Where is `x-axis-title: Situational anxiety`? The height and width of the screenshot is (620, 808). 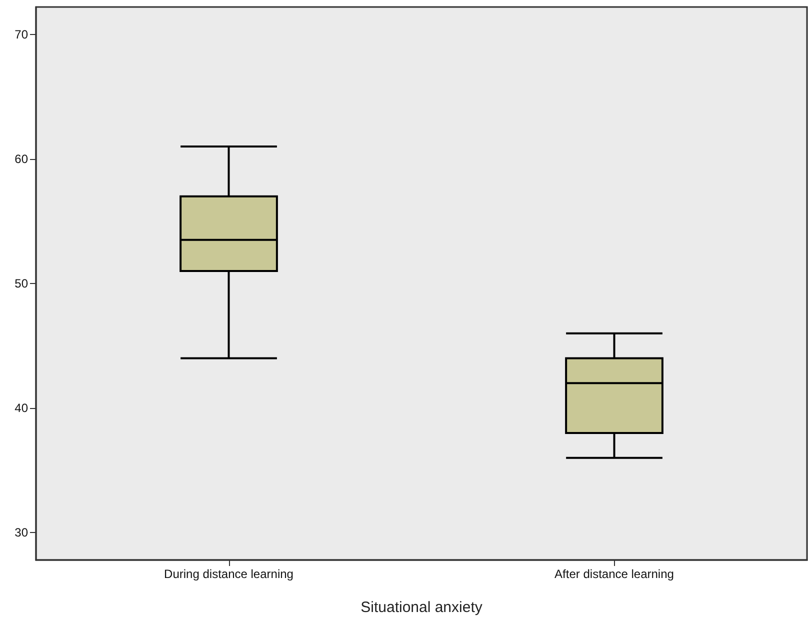
x-axis-title: Situational anxiety is located at coordinates (421, 607).